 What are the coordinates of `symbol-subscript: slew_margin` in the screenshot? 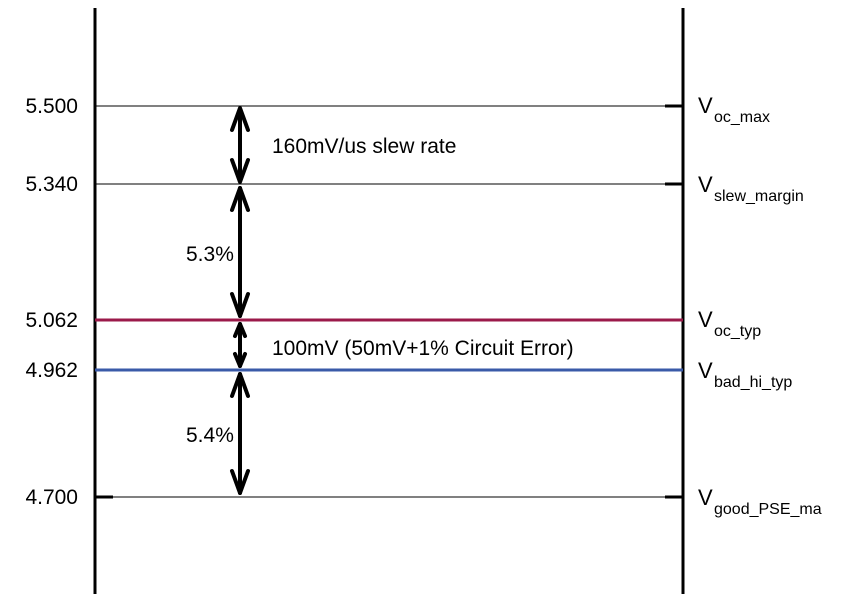 It's located at (759, 196).